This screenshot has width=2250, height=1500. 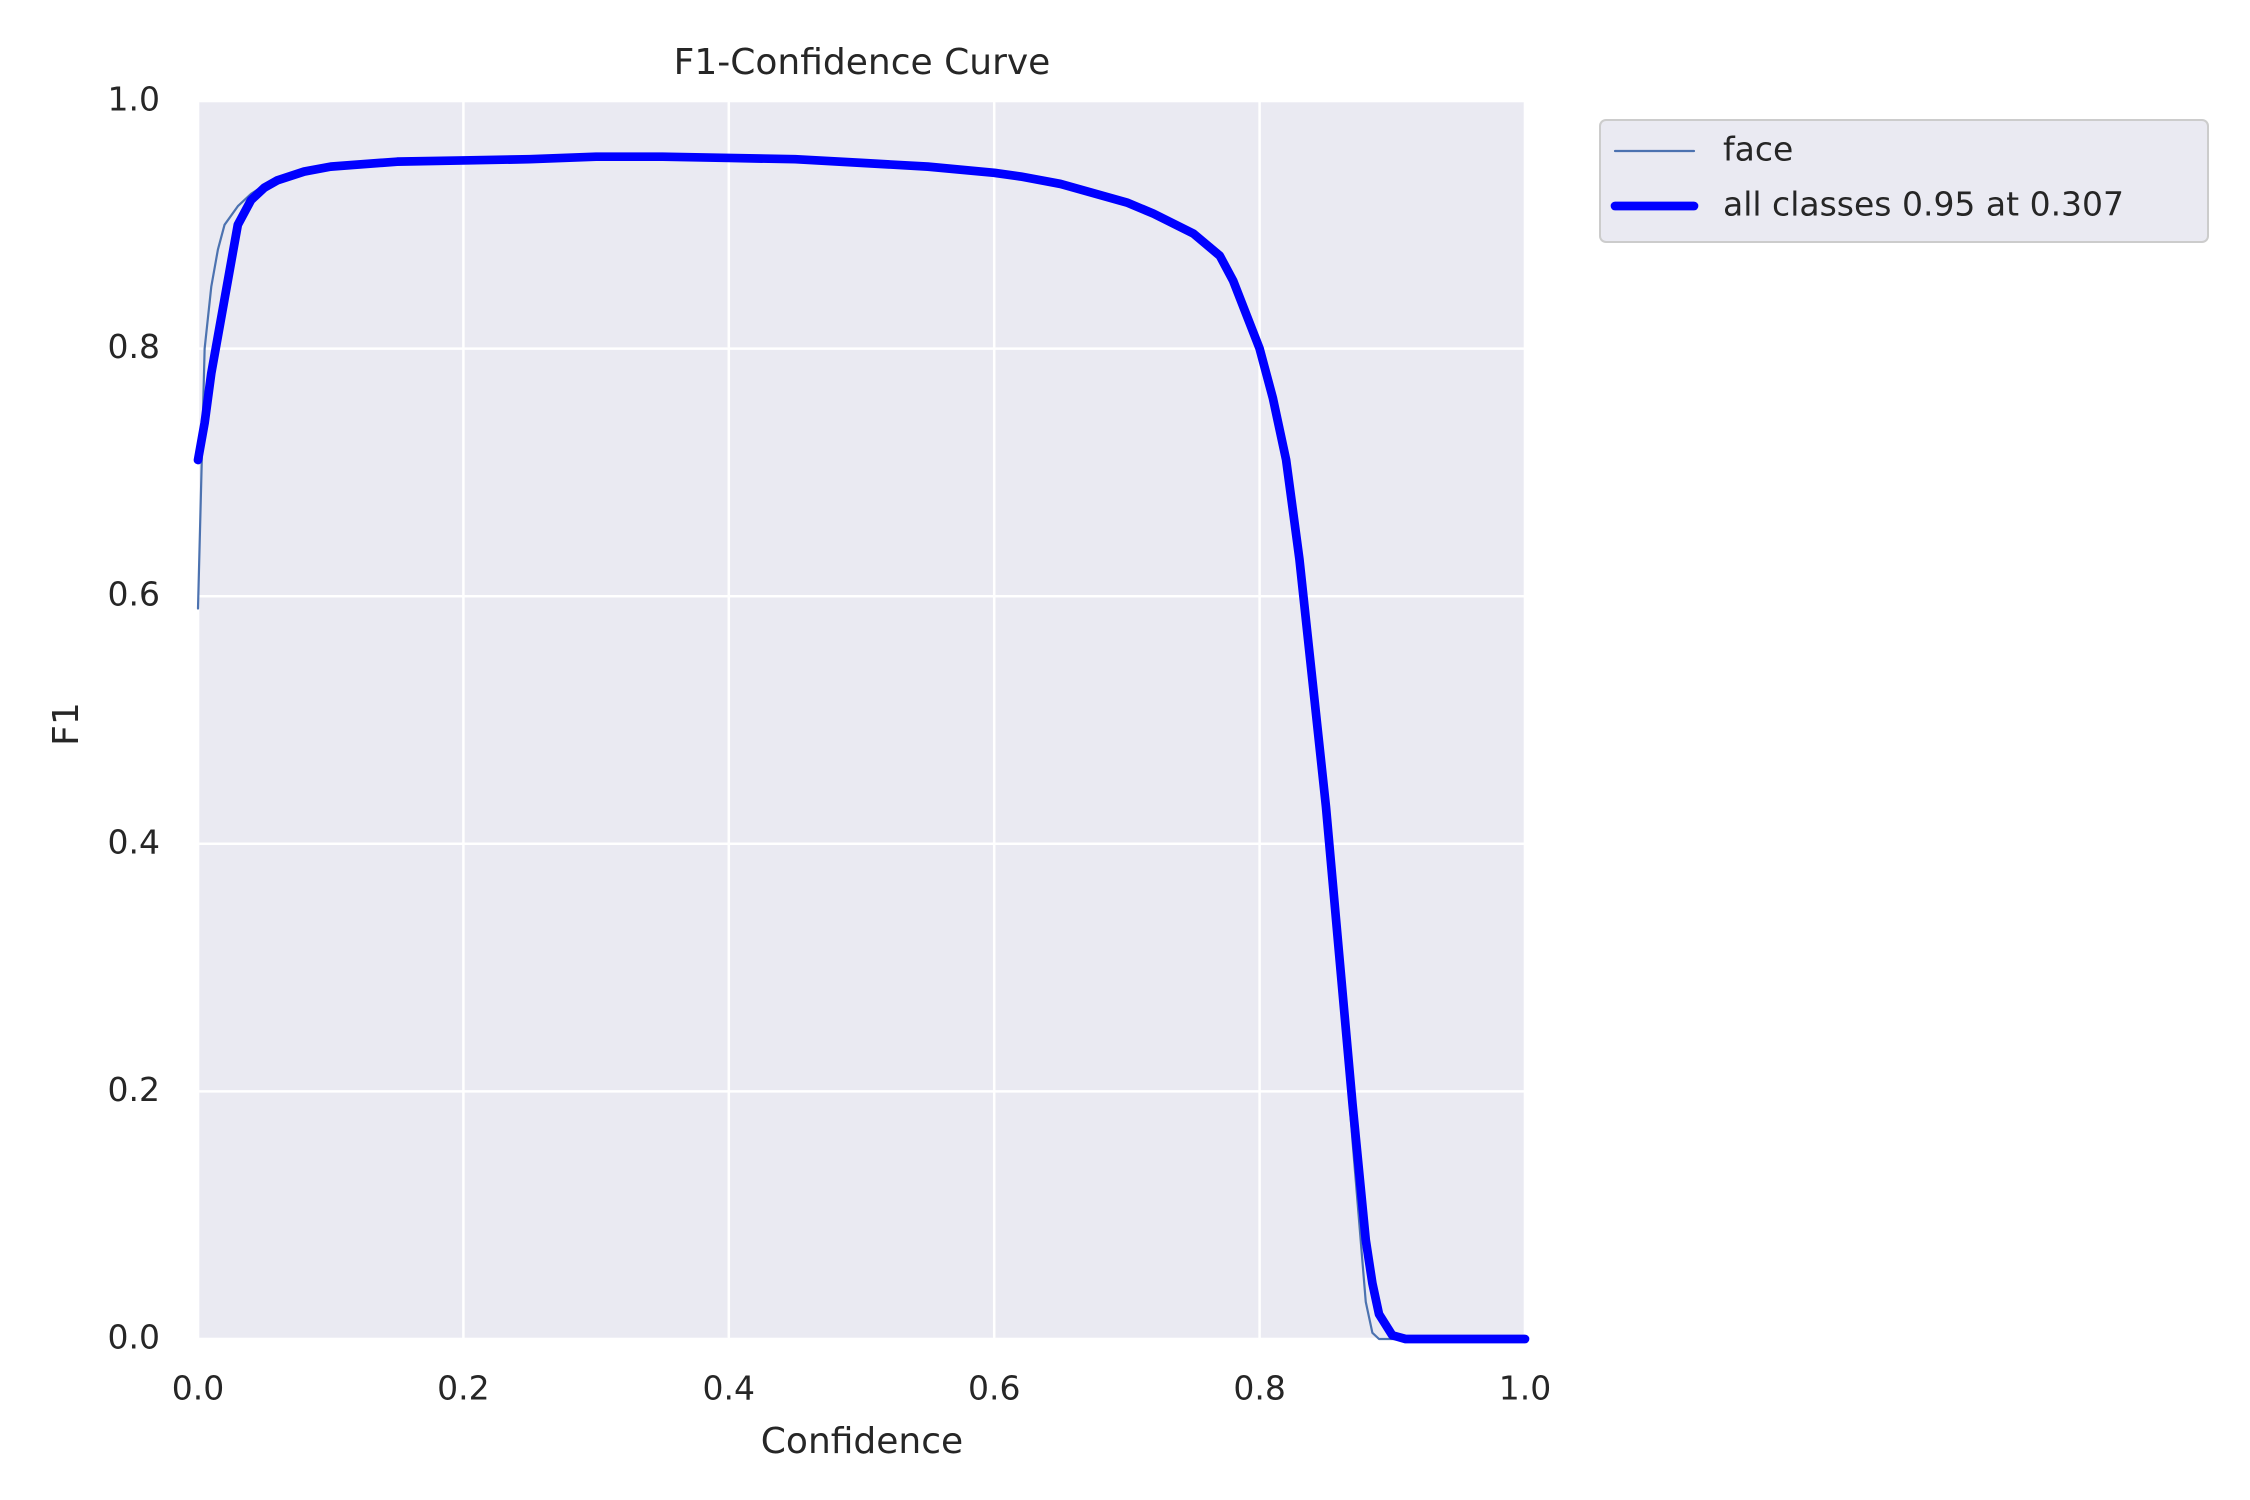 I want to click on x-axis-label: Confidence, so click(x=862, y=1441).